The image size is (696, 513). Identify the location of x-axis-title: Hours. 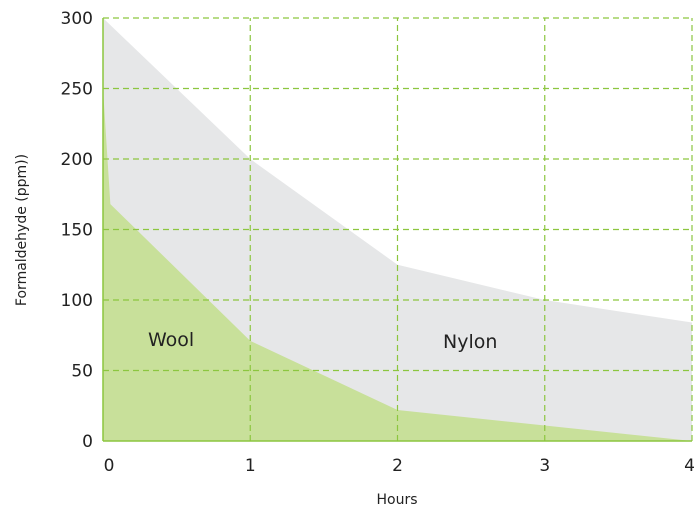
(396, 500).